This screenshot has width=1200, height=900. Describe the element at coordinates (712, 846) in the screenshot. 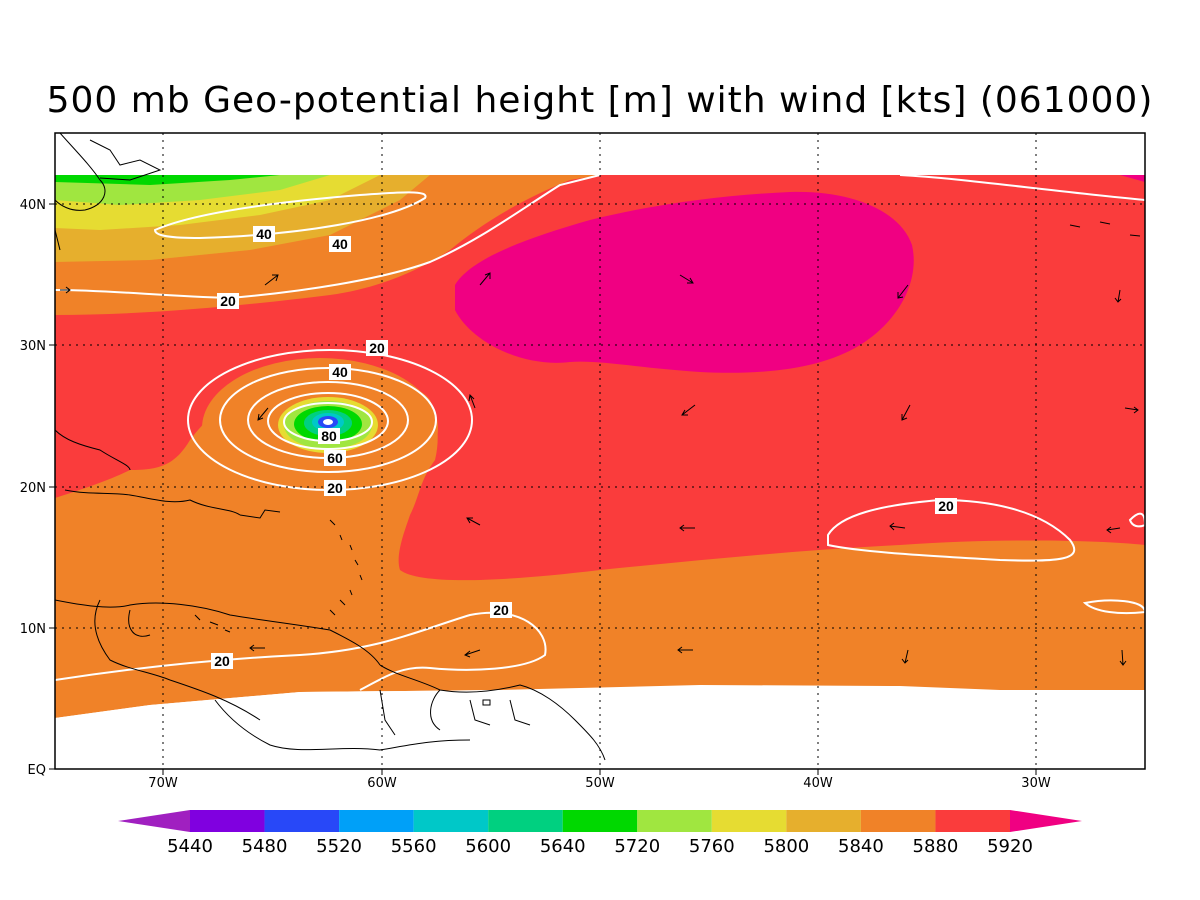

I see `colorbar-label: 5760` at that location.